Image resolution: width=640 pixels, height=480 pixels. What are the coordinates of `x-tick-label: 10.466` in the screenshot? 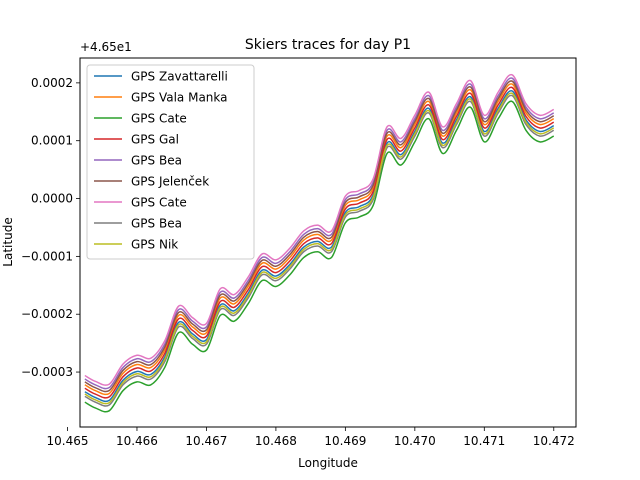 It's located at (137, 441).